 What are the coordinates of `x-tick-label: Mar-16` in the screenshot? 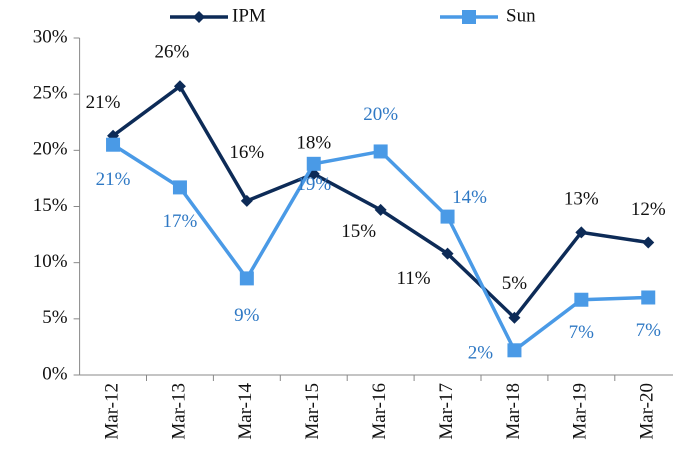 It's located at (379, 411).